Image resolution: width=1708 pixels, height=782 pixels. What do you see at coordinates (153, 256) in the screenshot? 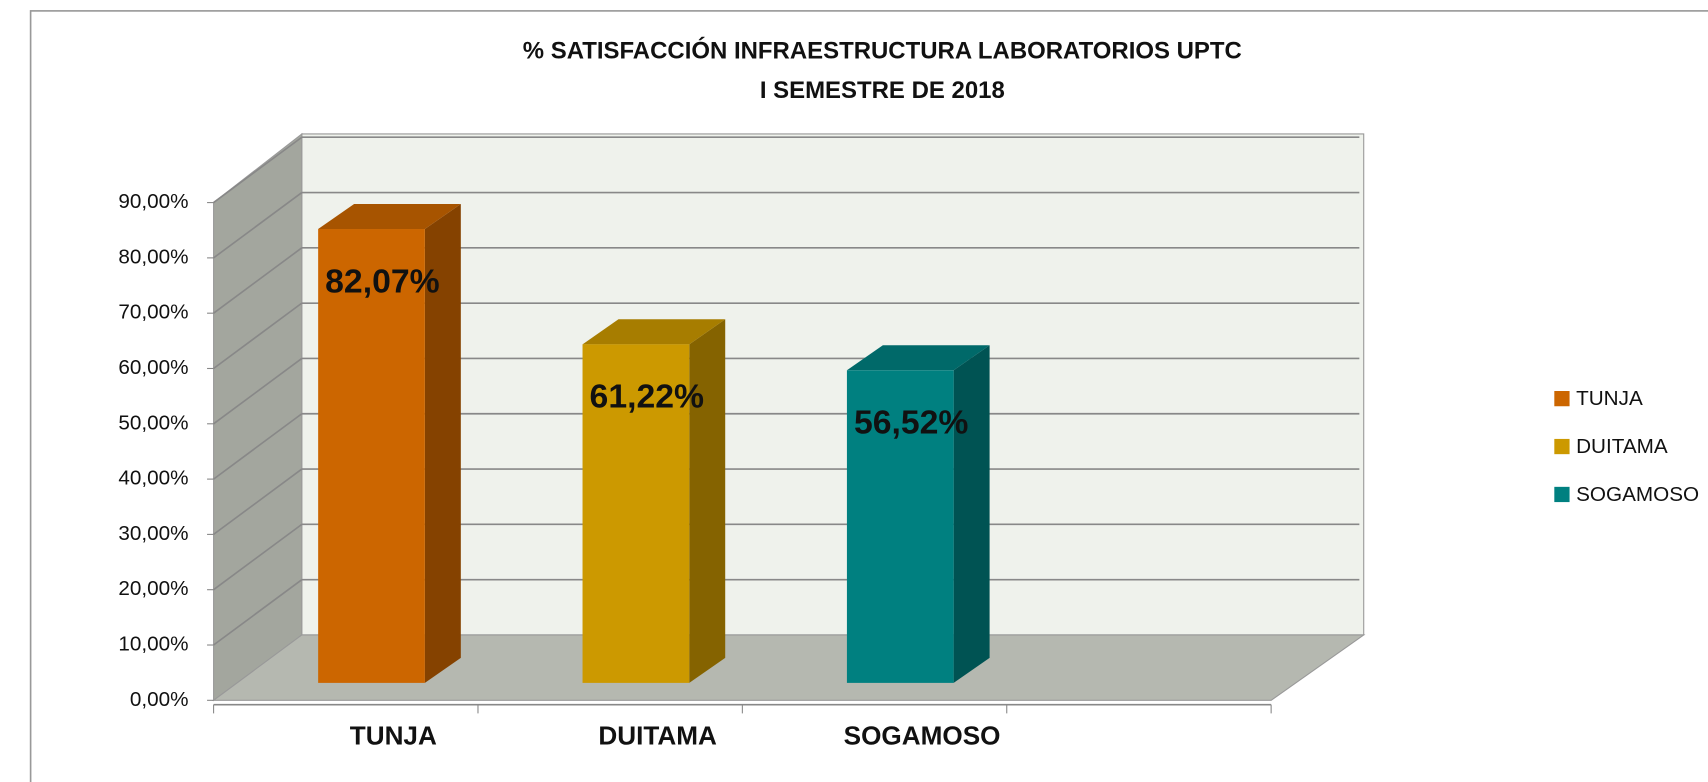
I see `y-tick-label: 80,00%` at bounding box center [153, 256].